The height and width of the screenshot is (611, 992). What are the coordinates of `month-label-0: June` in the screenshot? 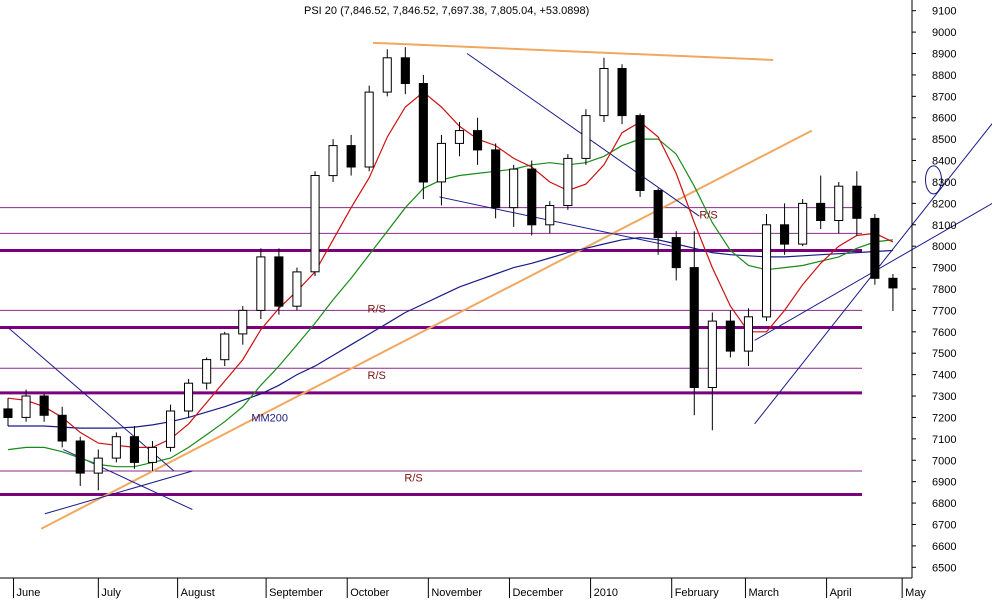 It's located at (29, 593).